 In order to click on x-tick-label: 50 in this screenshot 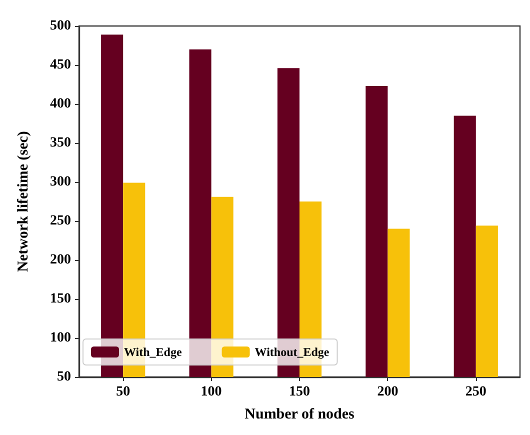, I will do `click(123, 392)`.